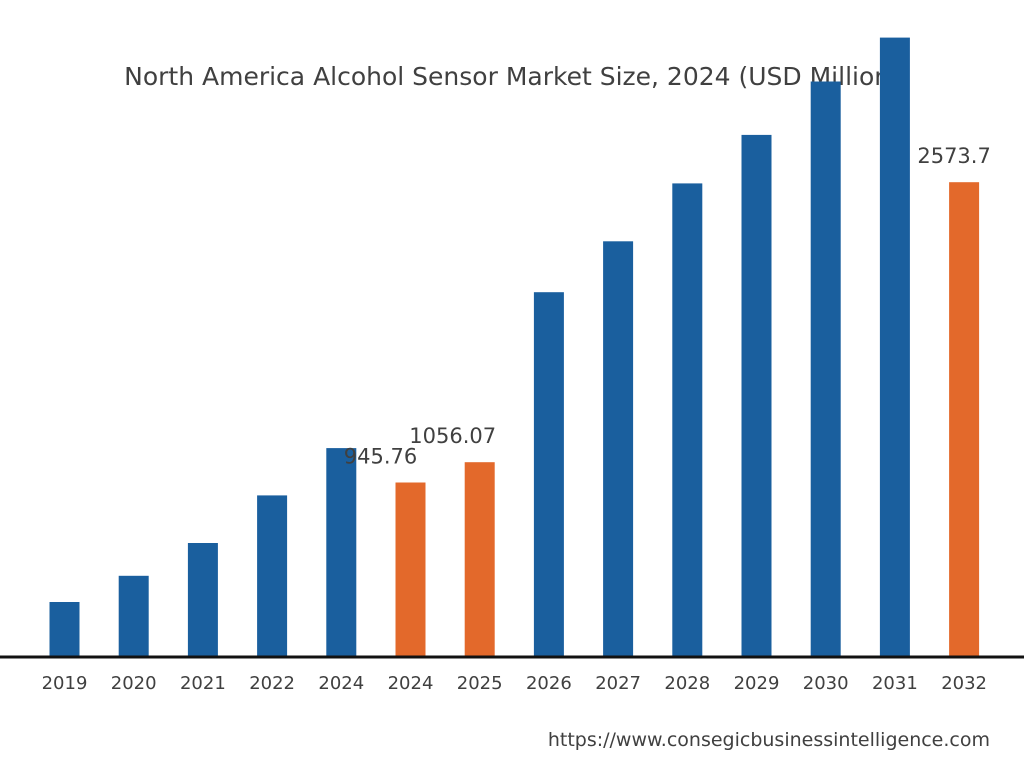 This screenshot has height=768, width=1024. Describe the element at coordinates (380, 457) in the screenshot. I see `data-label: 945.76` at that location.